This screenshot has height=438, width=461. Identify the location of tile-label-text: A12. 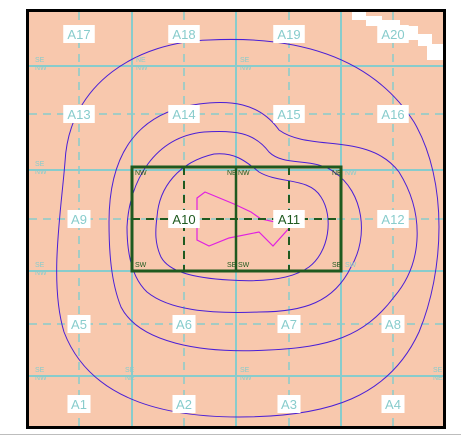
(392, 219).